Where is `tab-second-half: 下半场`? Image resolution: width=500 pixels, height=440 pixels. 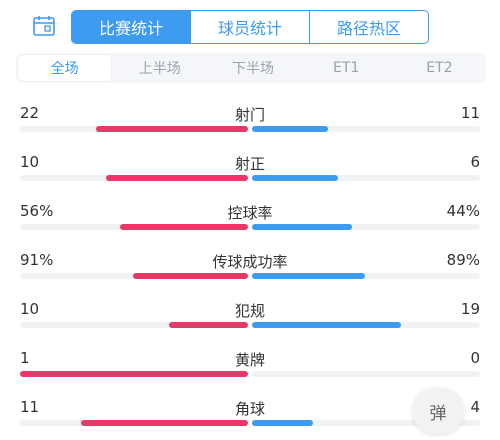 tab-second-half: 下半场 is located at coordinates (253, 69).